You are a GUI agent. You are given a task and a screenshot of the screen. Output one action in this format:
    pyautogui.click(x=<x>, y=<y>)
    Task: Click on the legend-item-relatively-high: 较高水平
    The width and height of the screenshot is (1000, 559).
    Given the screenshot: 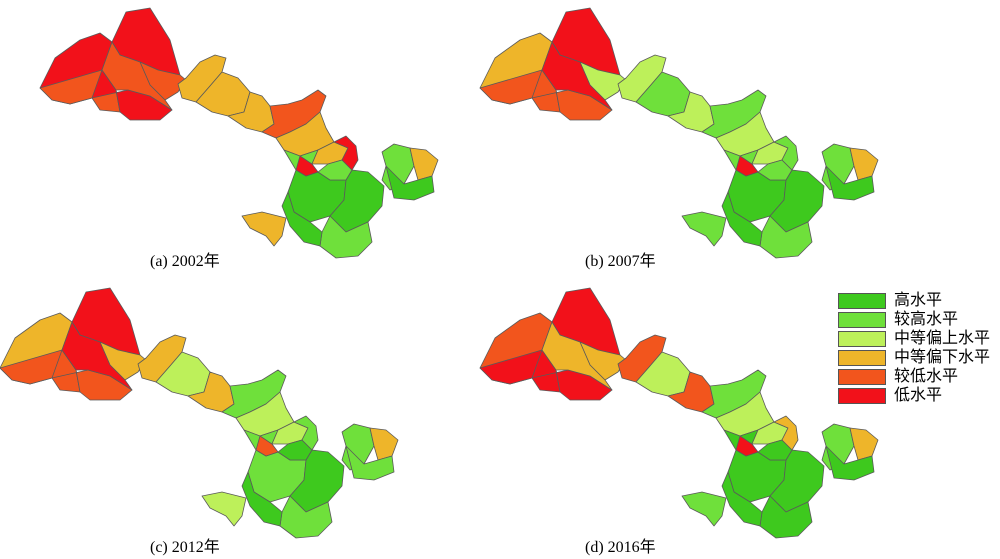 What is the action you would take?
    pyautogui.click(x=919, y=319)
    